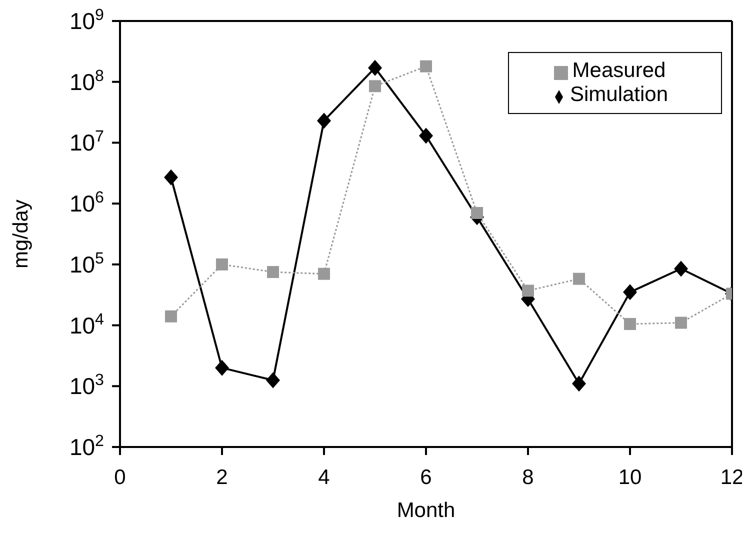 This screenshot has width=750, height=541. What do you see at coordinates (86, 324) in the screenshot?
I see `y-tick-label: 10$^{4}$` at bounding box center [86, 324].